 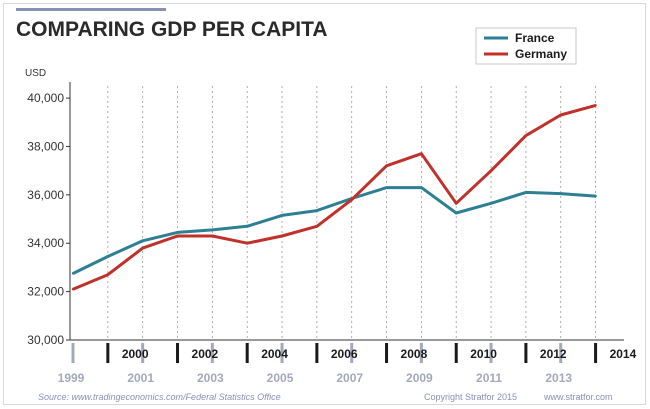 I want to click on data-point-germany-2002, so click(x=177, y=236).